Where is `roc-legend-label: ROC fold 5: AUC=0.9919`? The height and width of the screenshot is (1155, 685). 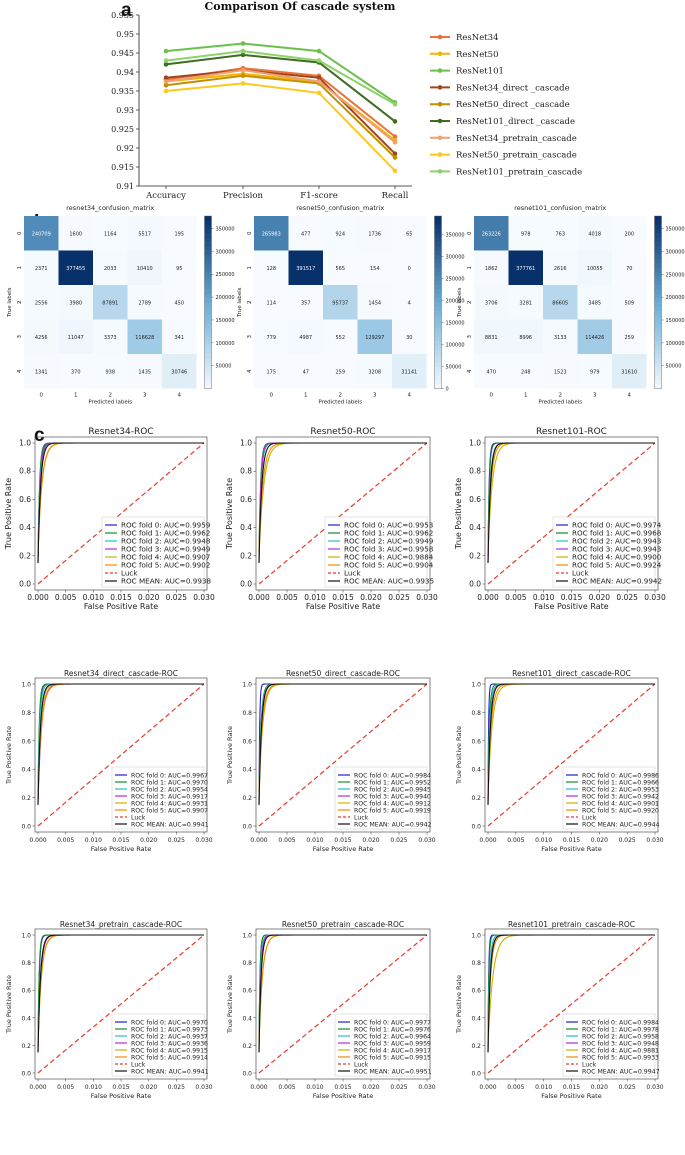 roc-legend-label: ROC fold 5: AUC=0.9919 is located at coordinates (392, 810).